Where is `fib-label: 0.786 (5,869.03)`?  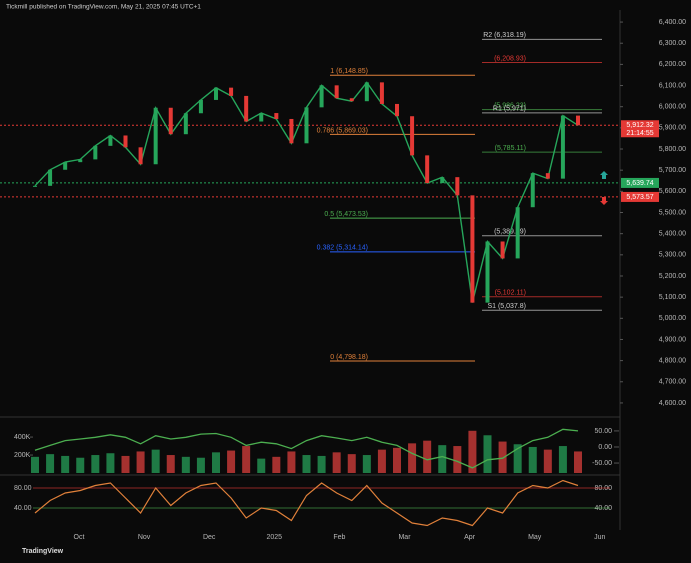
fib-label: 0.786 (5,869.03) is located at coordinates (342, 130).